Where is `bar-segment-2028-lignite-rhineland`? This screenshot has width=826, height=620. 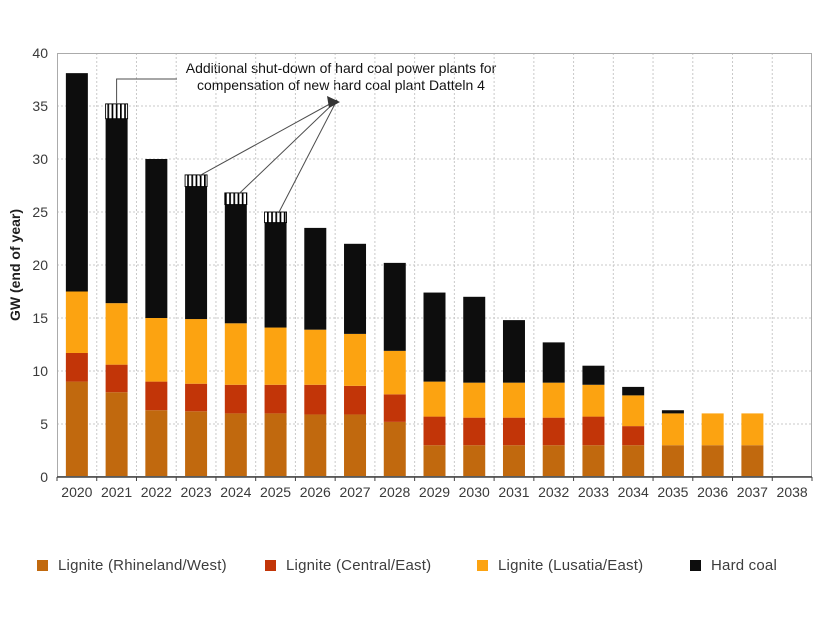 bar-segment-2028-lignite-rhineland is located at coordinates (394, 449).